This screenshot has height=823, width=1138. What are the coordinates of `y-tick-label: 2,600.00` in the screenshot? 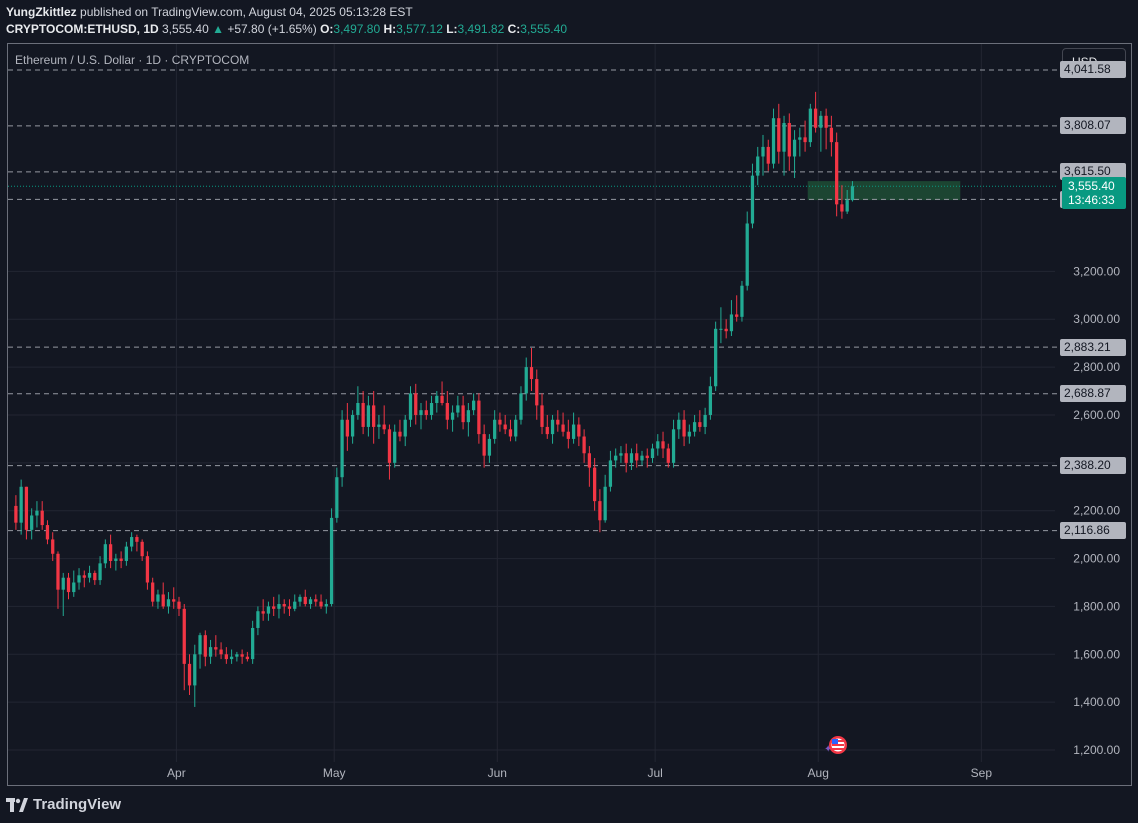 It's located at (1096, 415).